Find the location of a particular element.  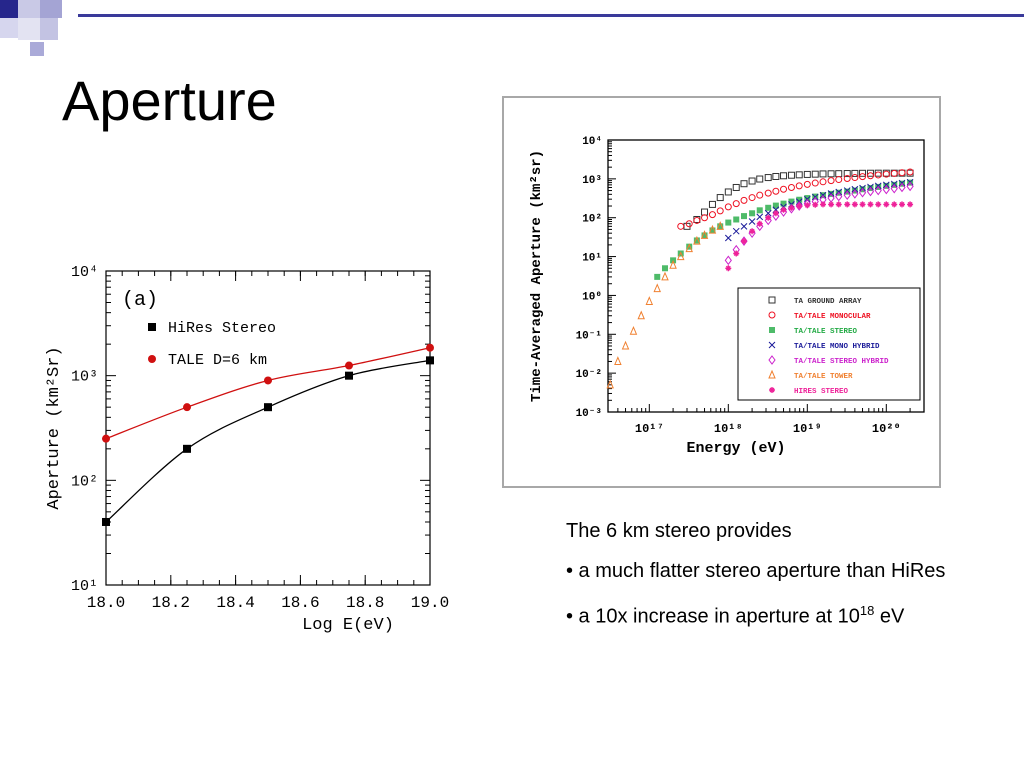

right-y-tick-label: 10⁰ is located at coordinates (592, 297).